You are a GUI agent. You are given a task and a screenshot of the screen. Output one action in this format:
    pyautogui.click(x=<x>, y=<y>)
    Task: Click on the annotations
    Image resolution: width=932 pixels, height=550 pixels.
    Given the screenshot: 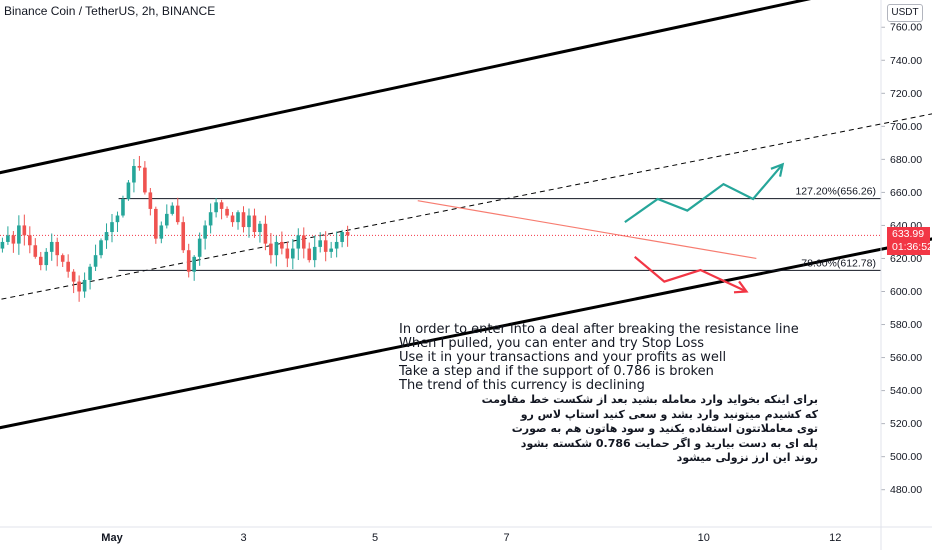 What is the action you would take?
    pyautogui.click(x=704, y=228)
    